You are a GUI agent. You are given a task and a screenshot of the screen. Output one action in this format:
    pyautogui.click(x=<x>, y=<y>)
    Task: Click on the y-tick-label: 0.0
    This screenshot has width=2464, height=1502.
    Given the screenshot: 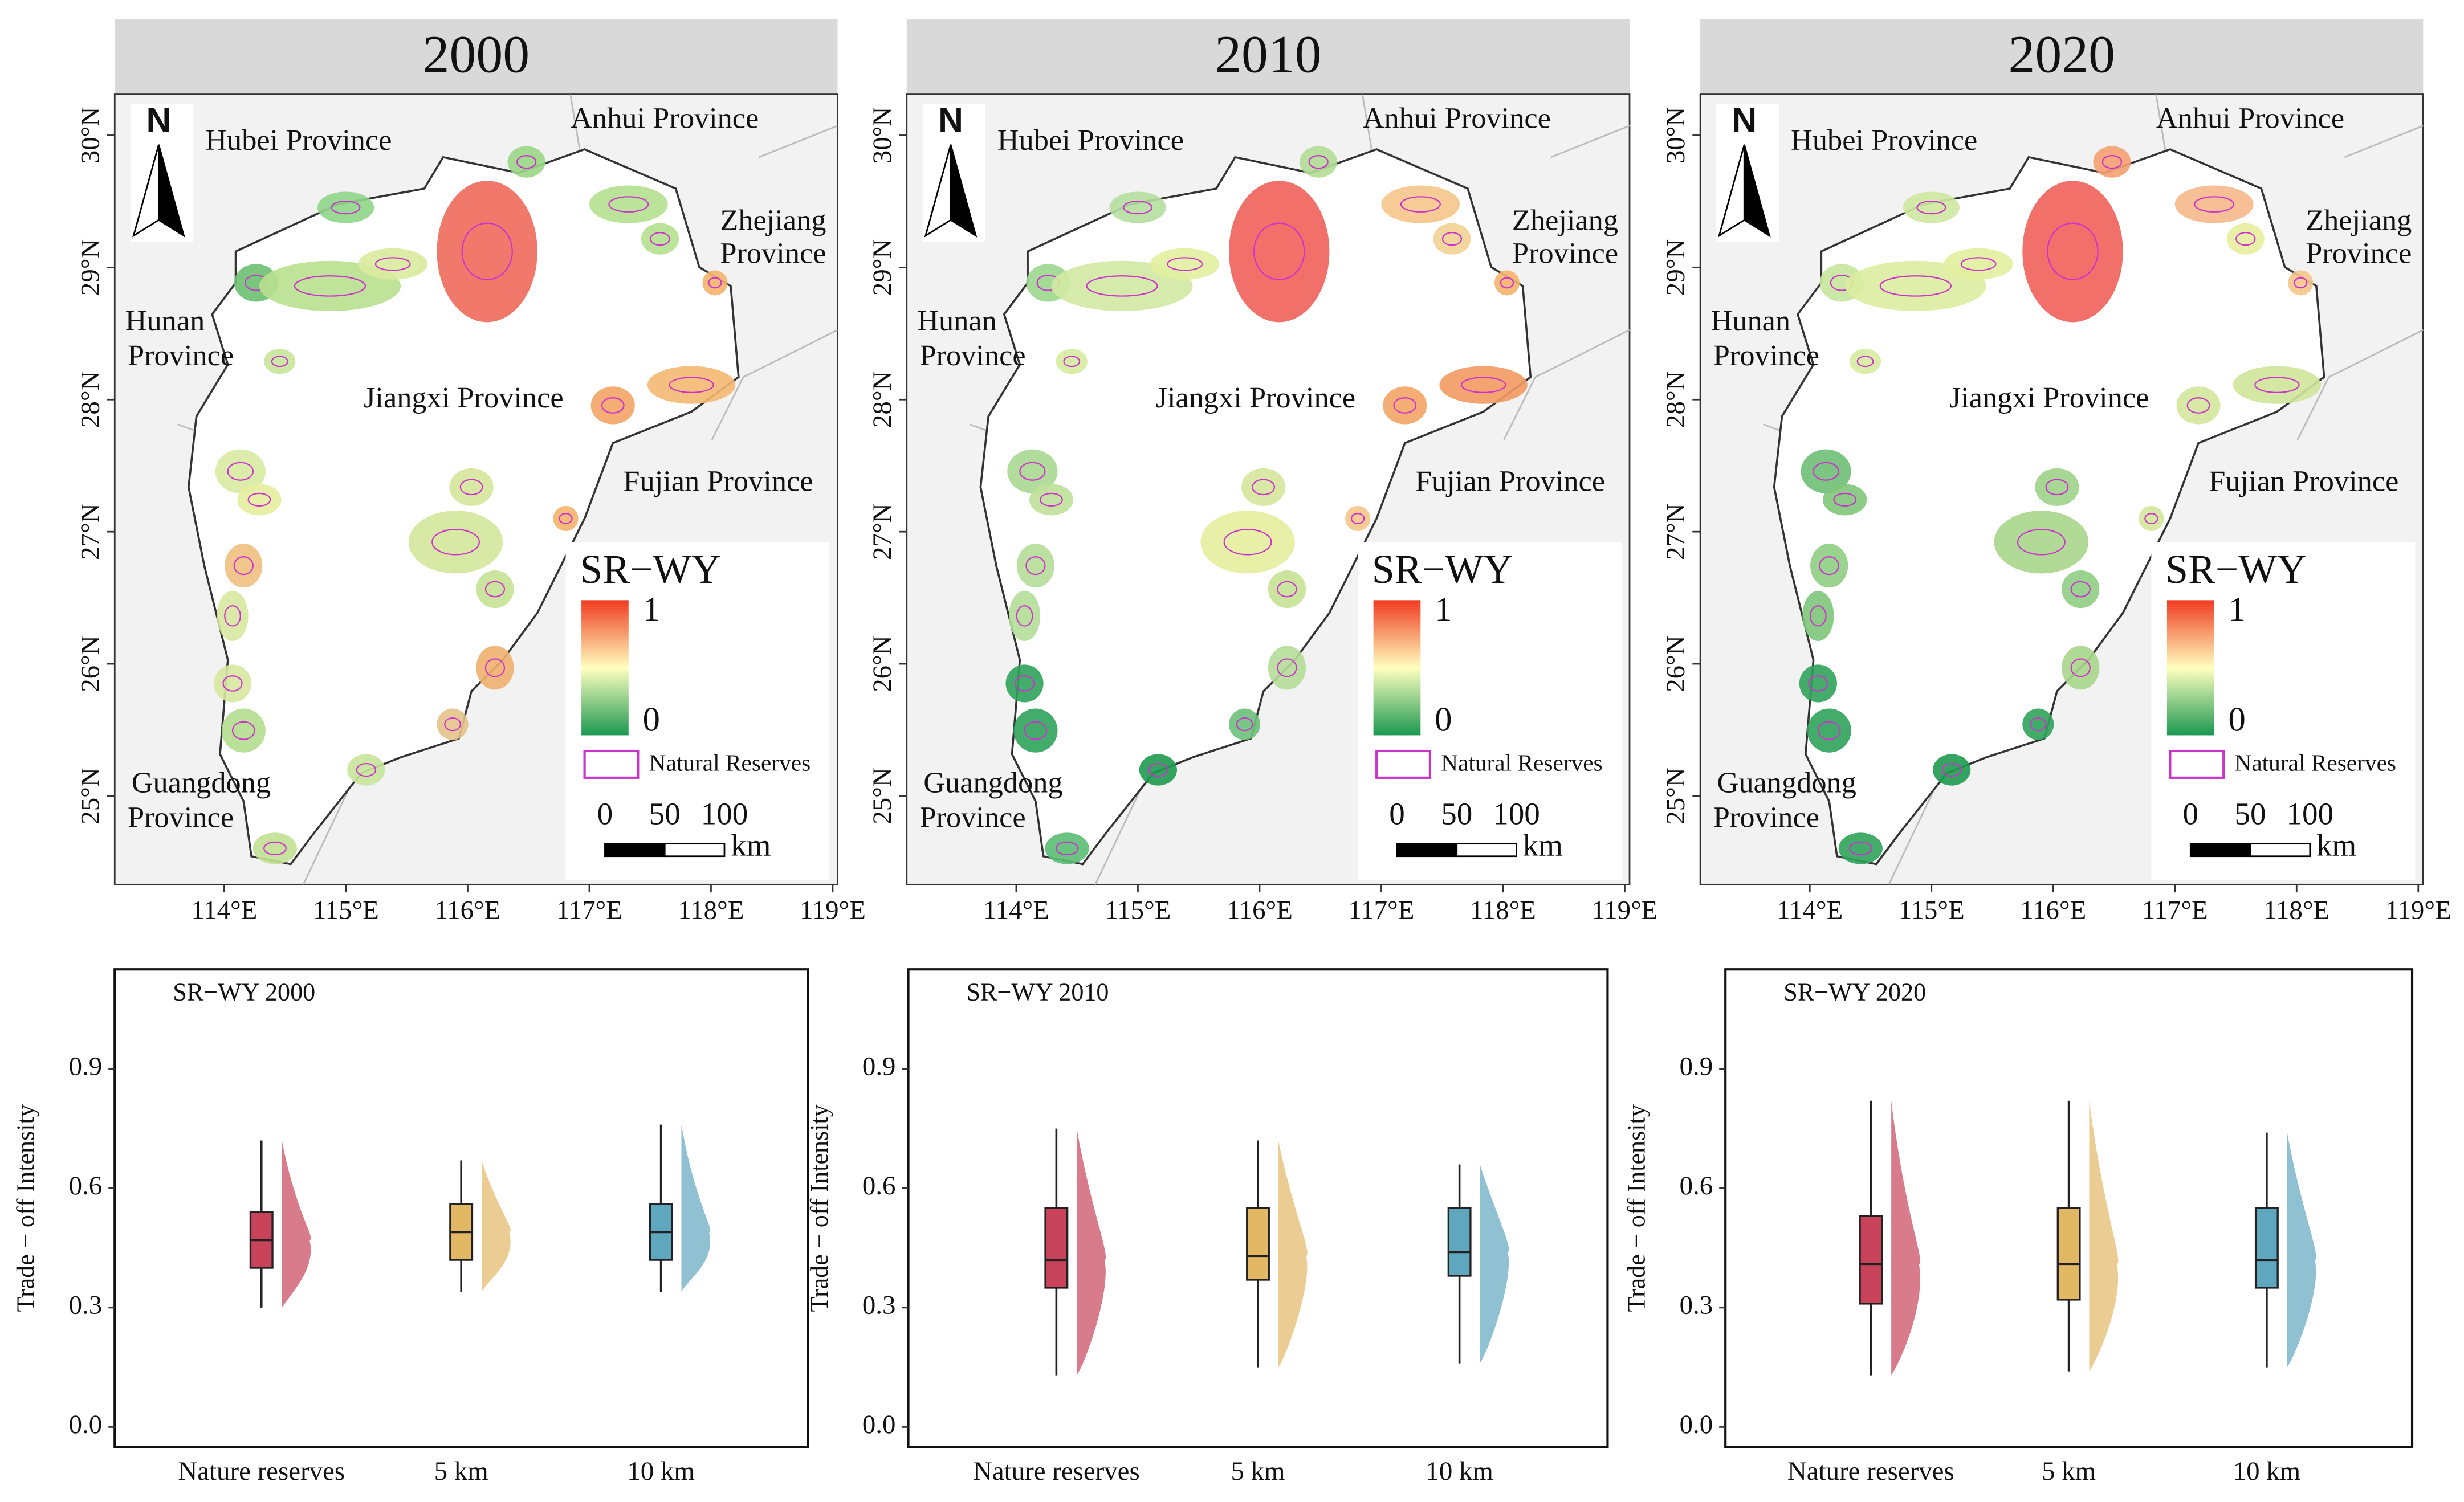 What is the action you would take?
    pyautogui.click(x=879, y=1424)
    